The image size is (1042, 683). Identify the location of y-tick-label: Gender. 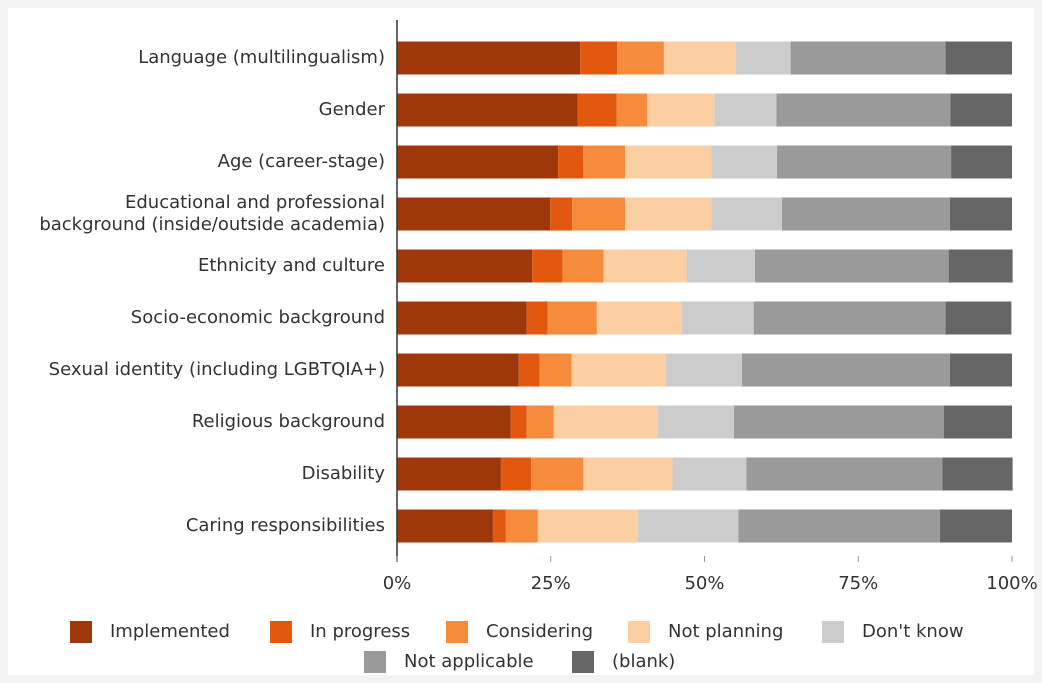
(352, 109).